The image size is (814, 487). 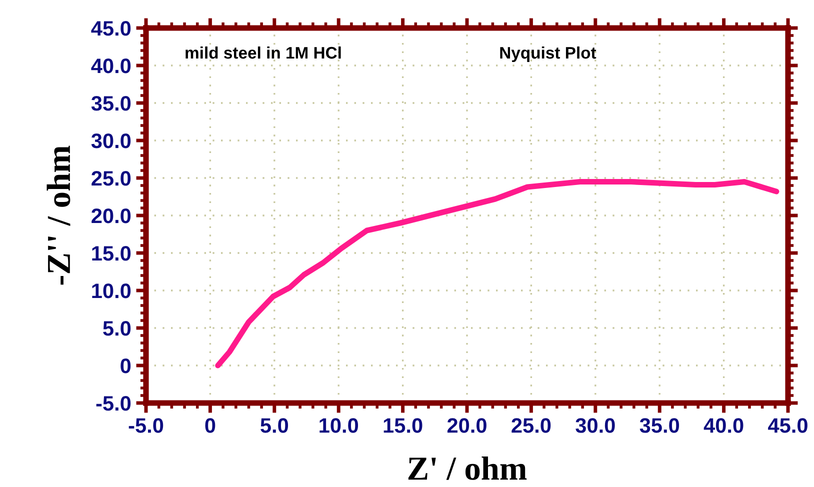 What do you see at coordinates (111, 253) in the screenshot?
I see `y-tick-label: 15.0` at bounding box center [111, 253].